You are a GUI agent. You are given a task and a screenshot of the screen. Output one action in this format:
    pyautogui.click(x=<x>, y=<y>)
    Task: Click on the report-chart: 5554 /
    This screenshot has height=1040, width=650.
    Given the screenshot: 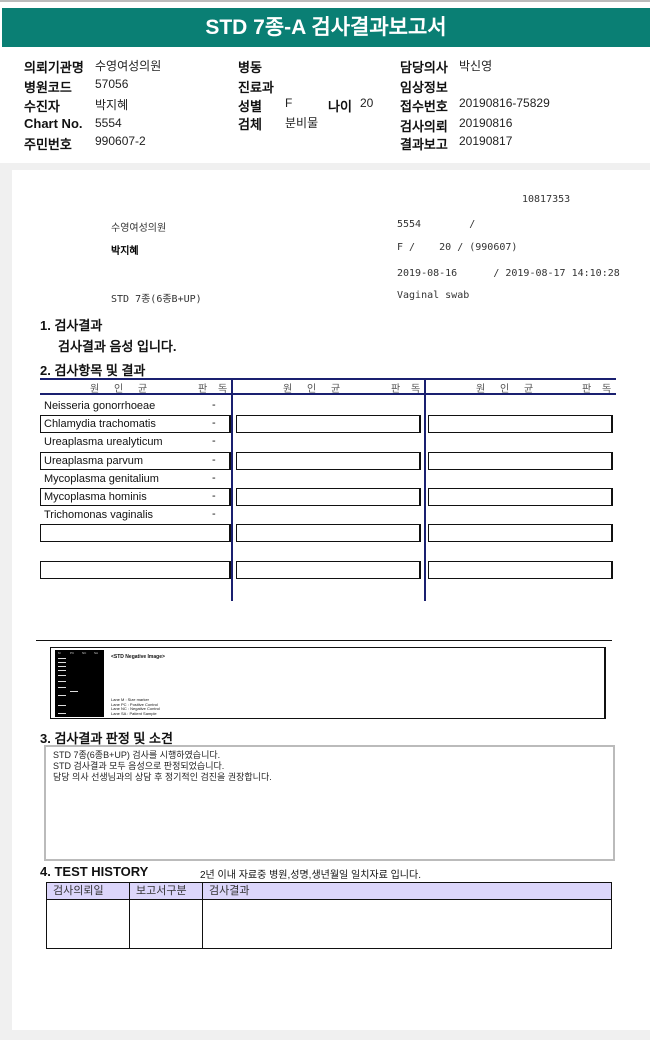 What is the action you would take?
    pyautogui.click(x=436, y=224)
    